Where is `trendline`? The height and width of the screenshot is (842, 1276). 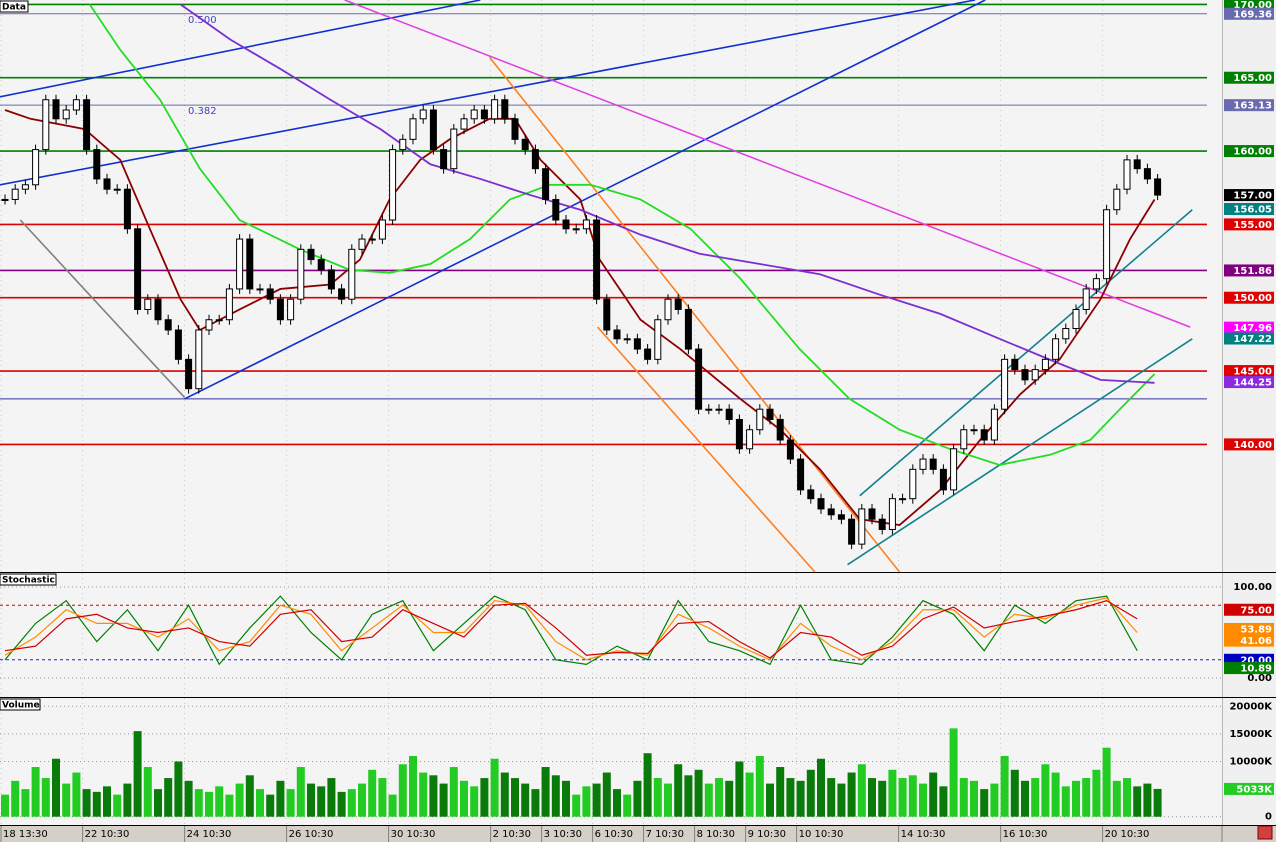 trendline is located at coordinates (706, 449).